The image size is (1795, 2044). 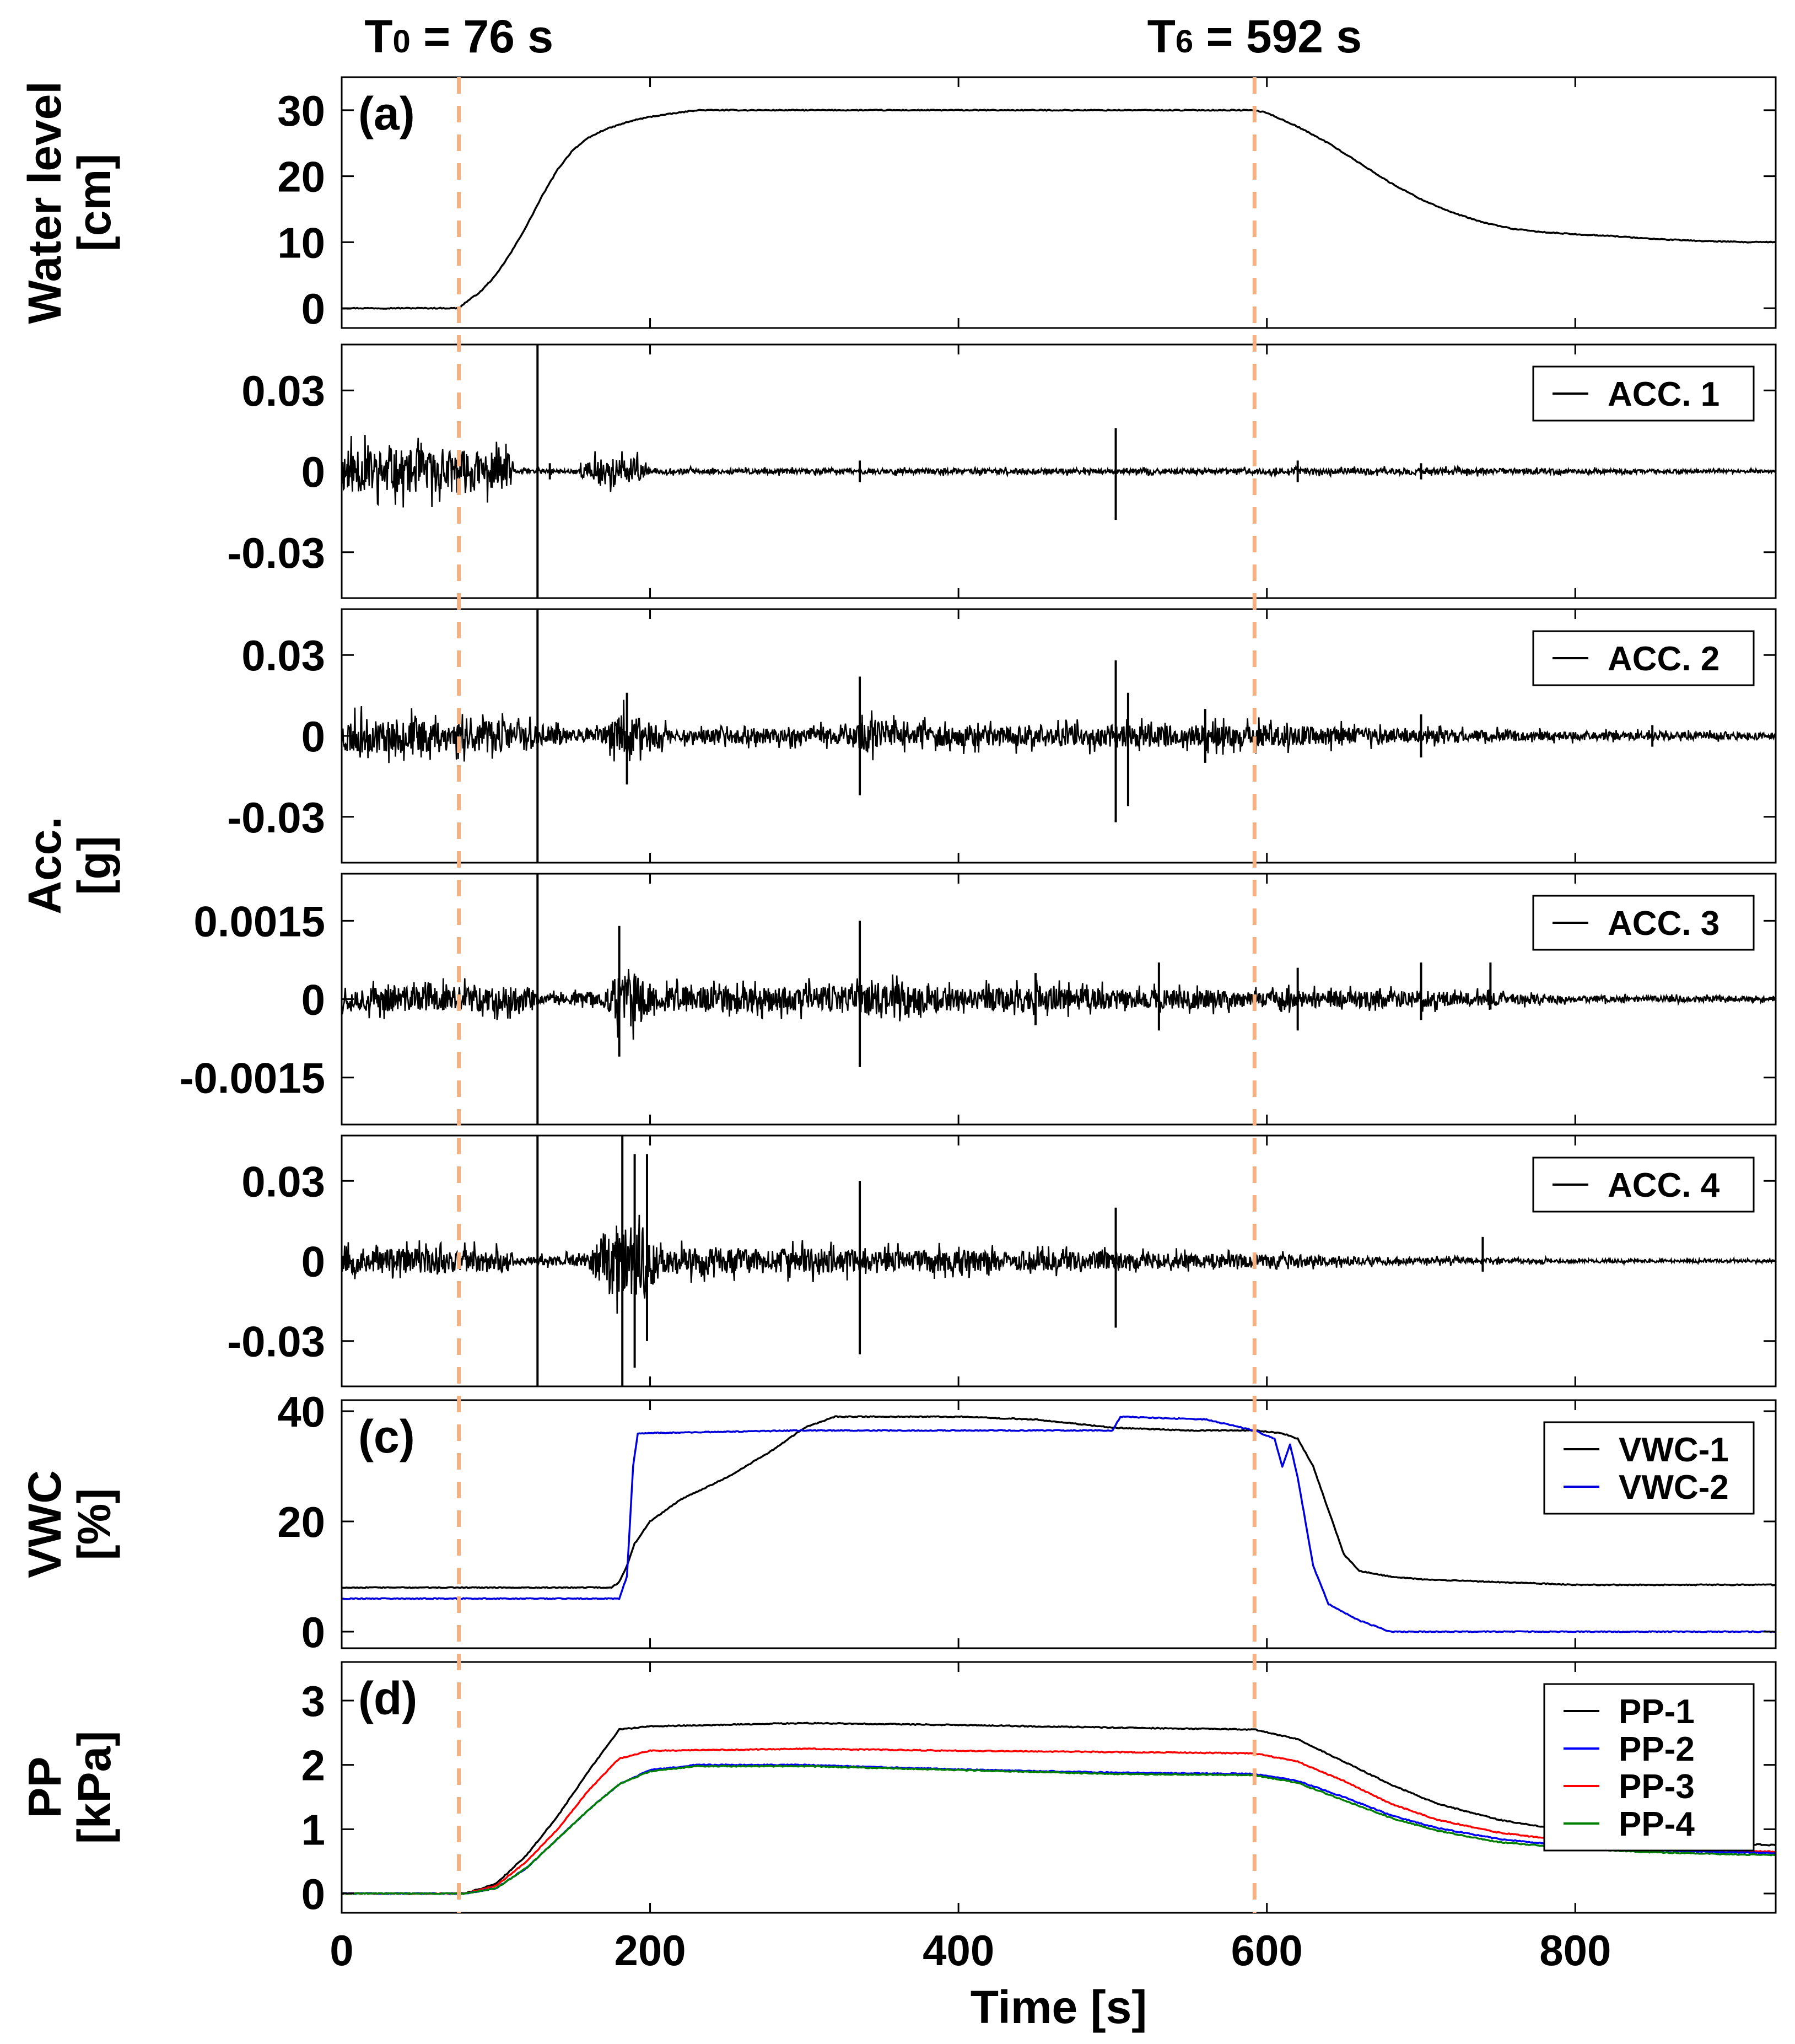 I want to click on y-axis-label-acc: Acc.[g], so click(x=69, y=865).